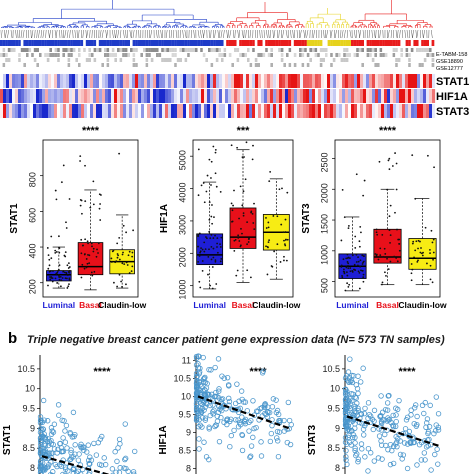 This screenshot has width=474, height=474. Describe the element at coordinates (59, 305) in the screenshot. I see `category-label: Luminal` at that location.